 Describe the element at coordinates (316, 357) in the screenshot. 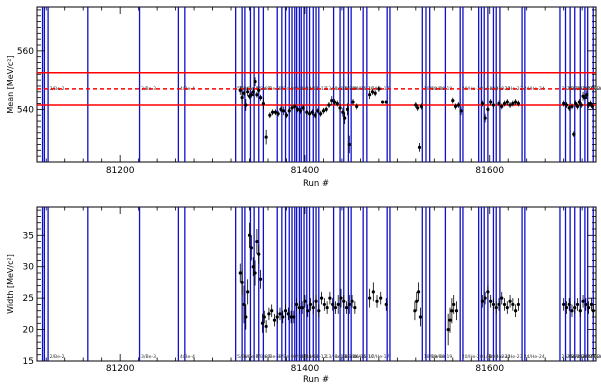

I see `width-run-marker-label: 12/He-12` at that location.